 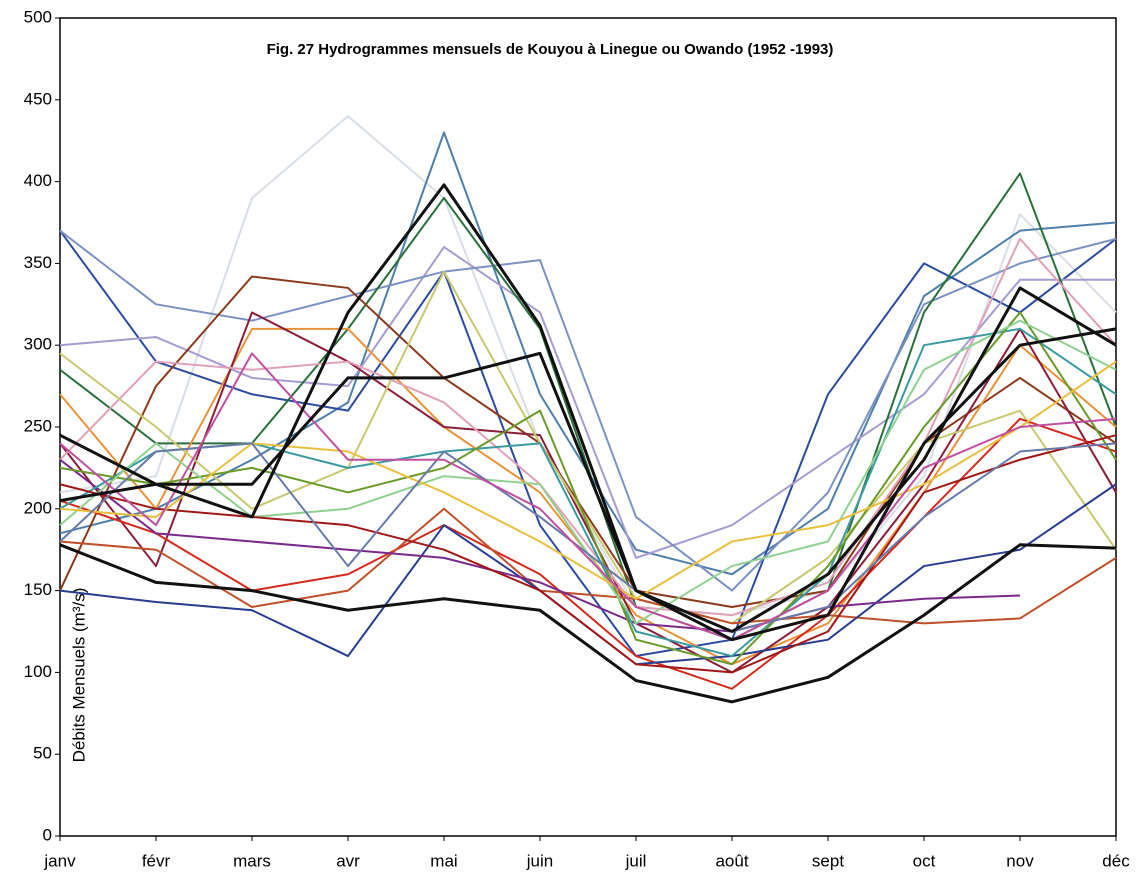 What do you see at coordinates (539, 860) in the screenshot?
I see `x-tick-label: juin` at bounding box center [539, 860].